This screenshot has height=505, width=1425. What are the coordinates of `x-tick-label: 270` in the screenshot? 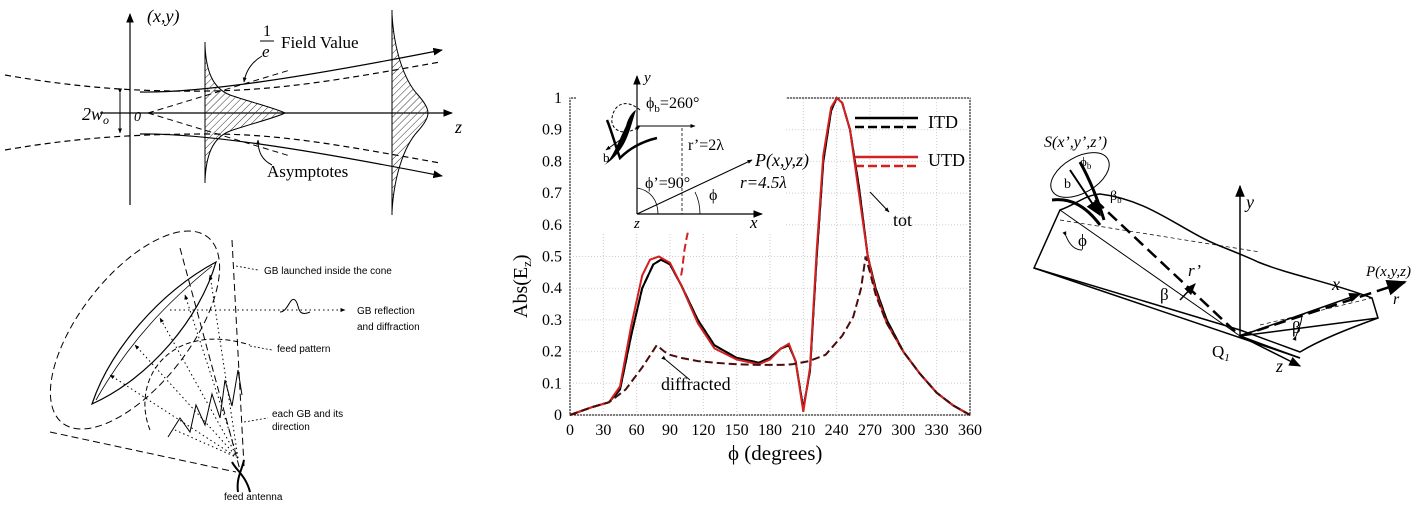 It's located at (870, 430).